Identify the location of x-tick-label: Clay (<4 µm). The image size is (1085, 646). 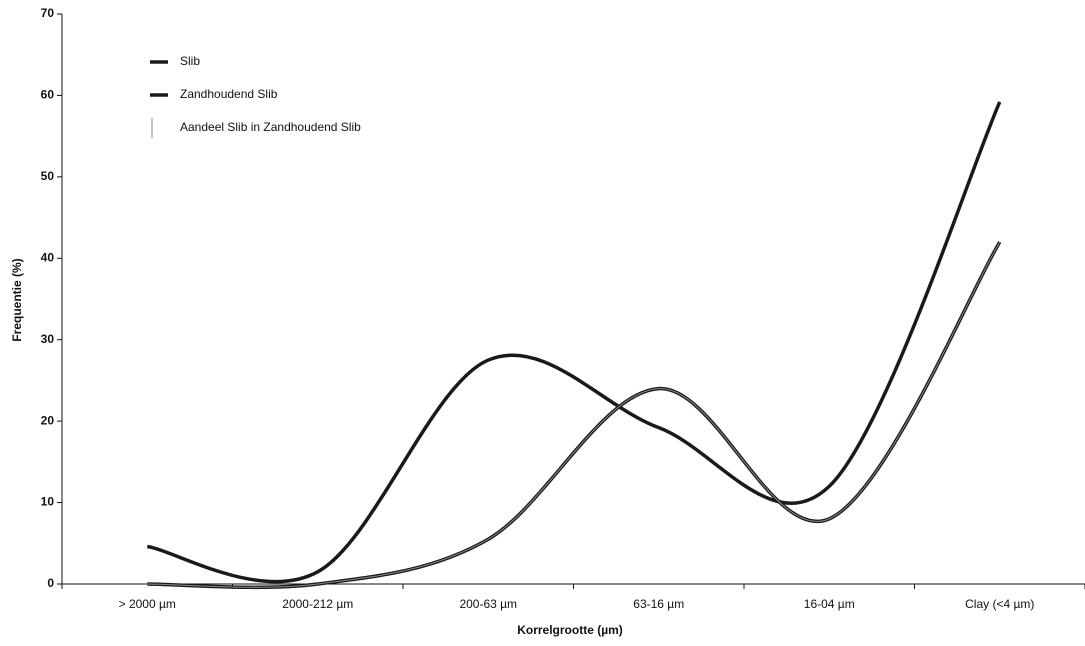
(999, 604).